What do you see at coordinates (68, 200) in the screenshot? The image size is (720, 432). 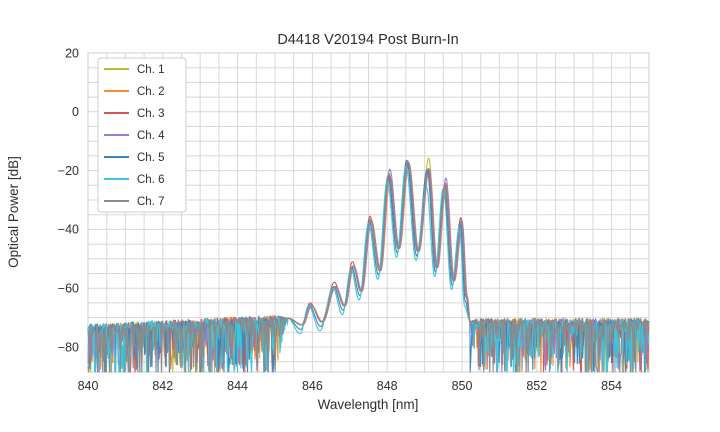 I see `y-tick-labels: 20 0 −20 −40 −60 −80` at bounding box center [68, 200].